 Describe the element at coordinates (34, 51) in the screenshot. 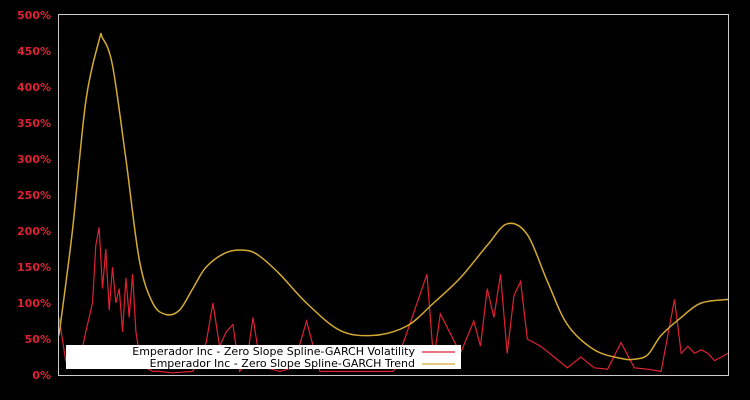

I see `y-tick-label: 450%` at that location.